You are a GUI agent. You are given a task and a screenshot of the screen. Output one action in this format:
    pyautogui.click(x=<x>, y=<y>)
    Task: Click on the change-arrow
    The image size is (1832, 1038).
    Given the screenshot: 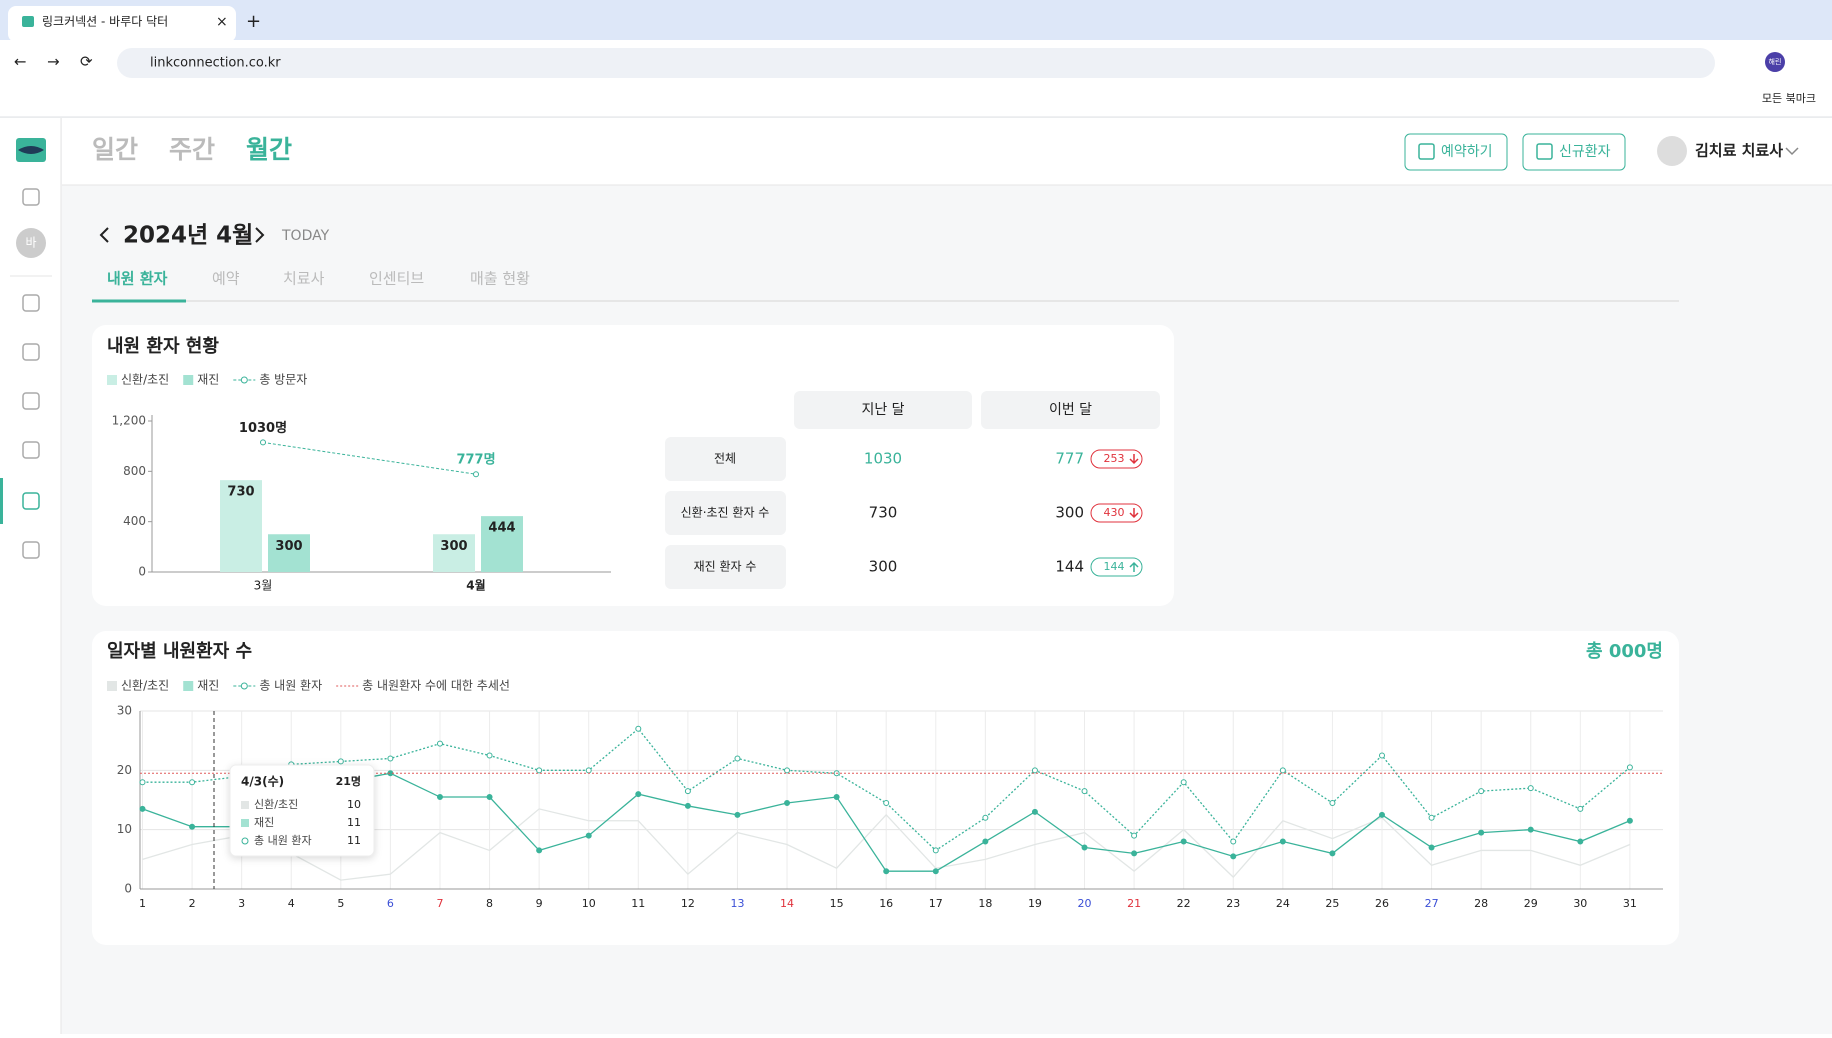 What is the action you would take?
    pyautogui.click(x=1134, y=566)
    